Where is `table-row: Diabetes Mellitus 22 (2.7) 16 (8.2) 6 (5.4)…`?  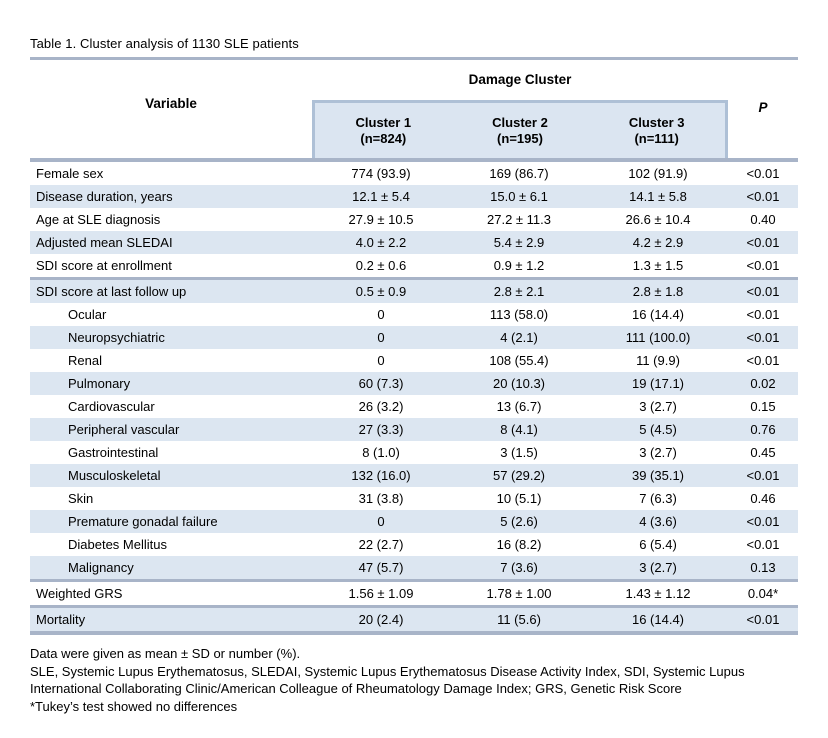 table-row: Diabetes Mellitus 22 (2.7) 16 (8.2) 6 (5.4)… is located at coordinates (414, 544).